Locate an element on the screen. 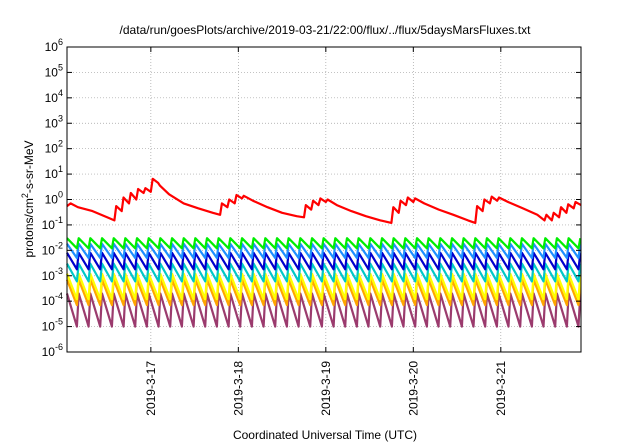 This screenshot has width=640, height=448. y-tick-label: 10⁻³ is located at coordinates (52, 274).